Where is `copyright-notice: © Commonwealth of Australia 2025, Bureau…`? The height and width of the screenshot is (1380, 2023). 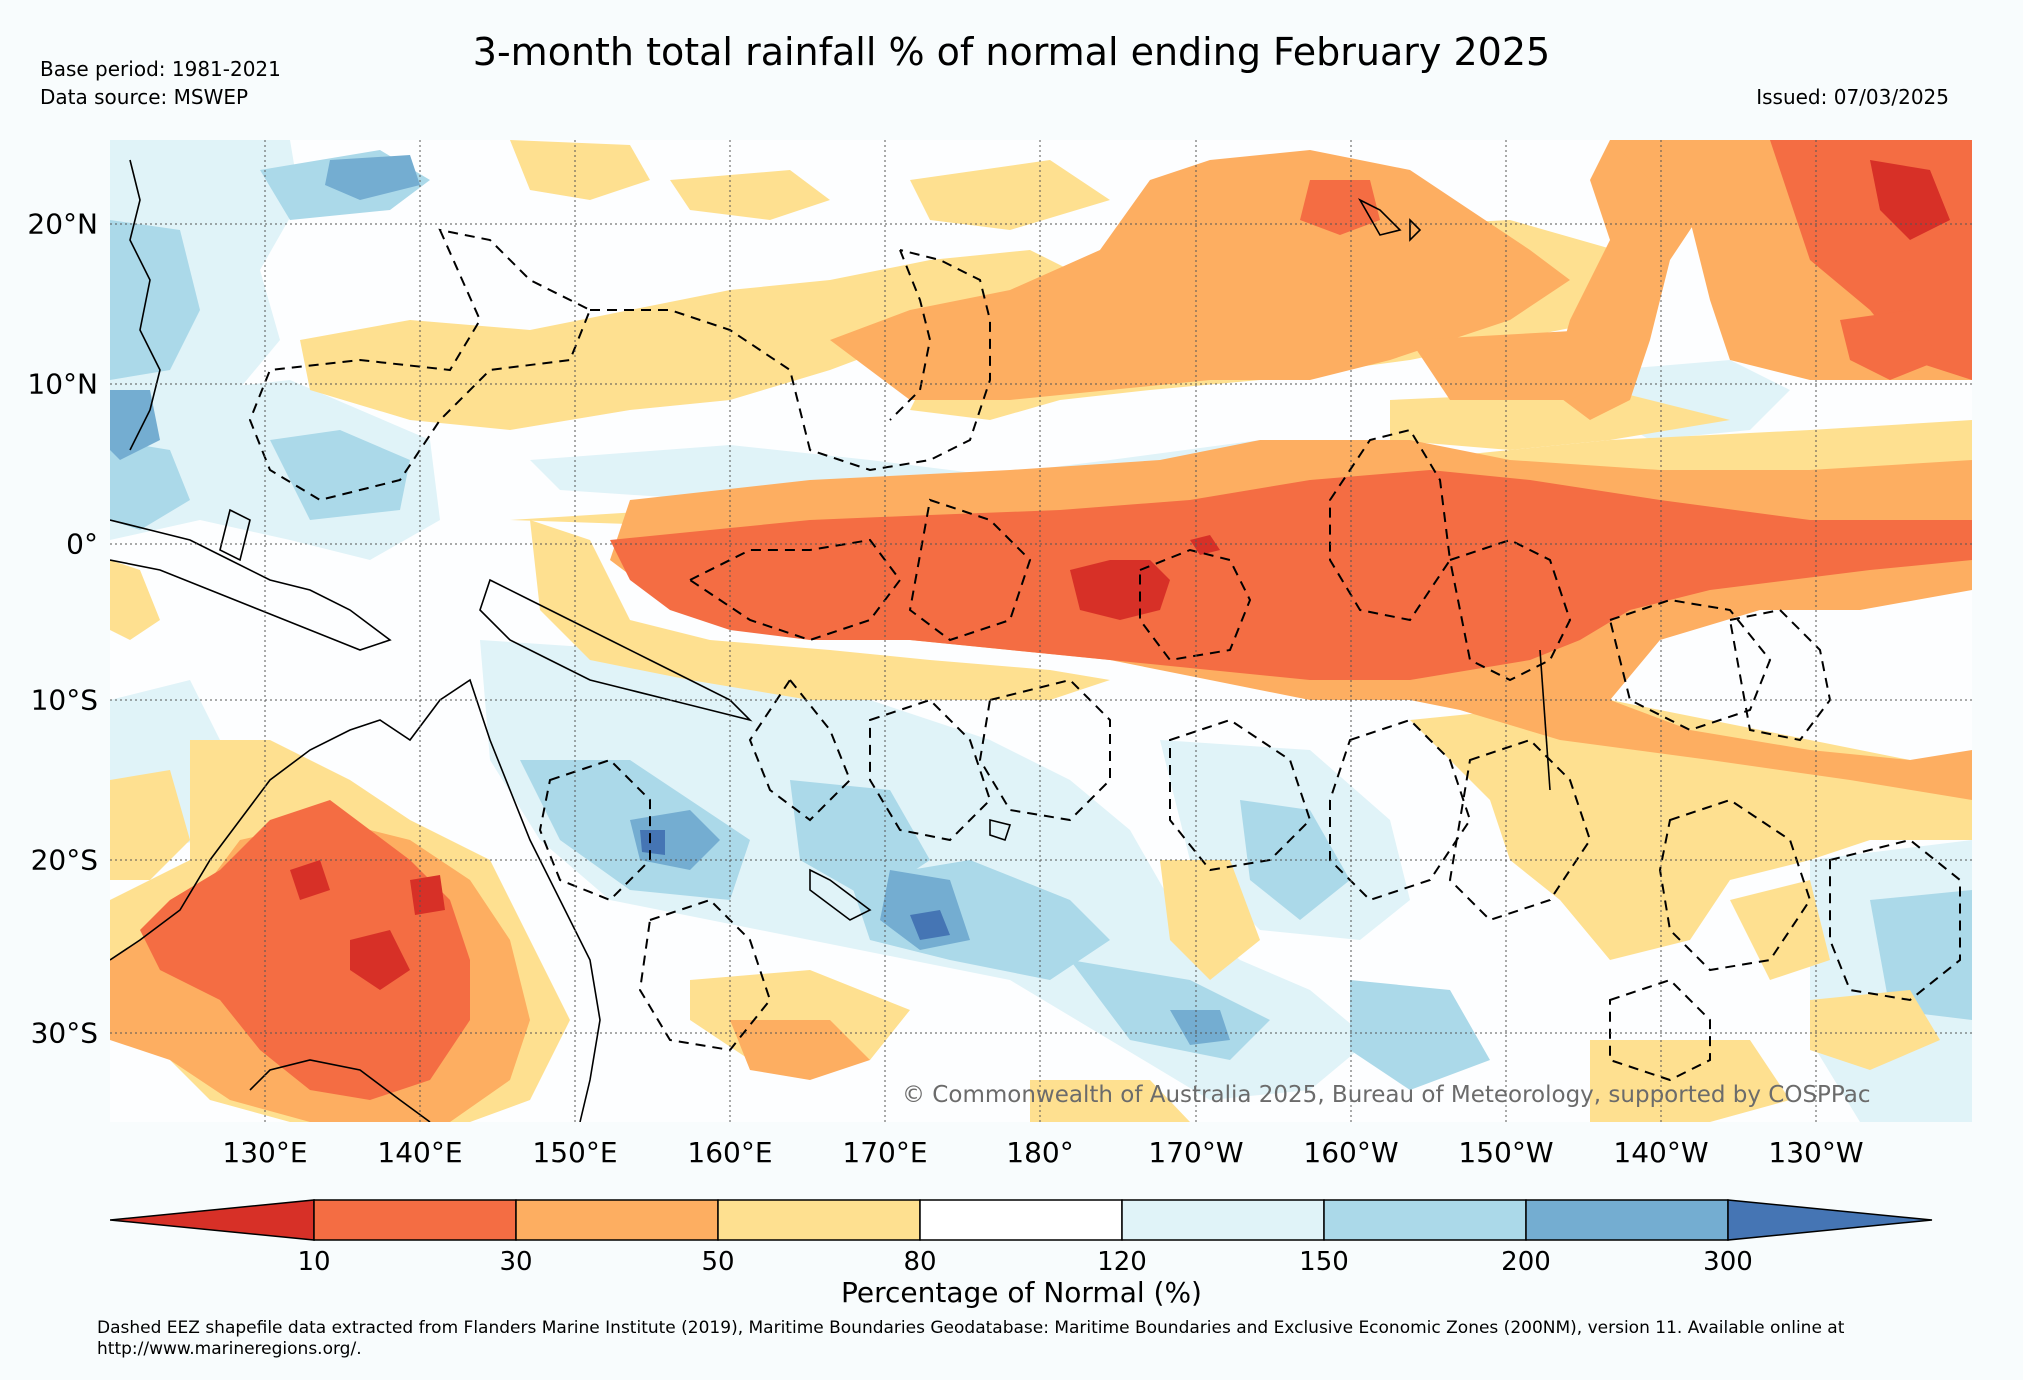 copyright-notice: © Commonwealth of Australia 2025, Bureau… is located at coordinates (1386, 1095).